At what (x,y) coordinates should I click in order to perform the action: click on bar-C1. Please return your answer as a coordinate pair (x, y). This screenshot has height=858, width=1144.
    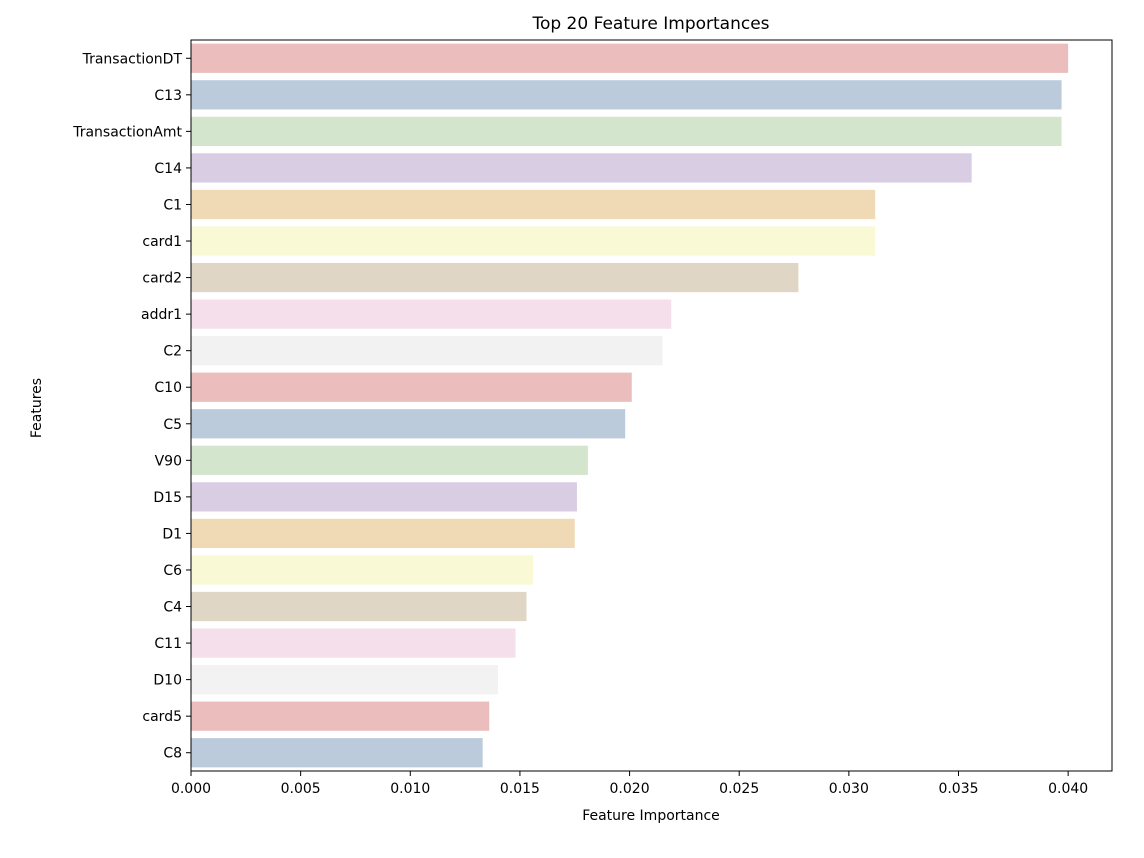
    Looking at the image, I should click on (533, 204).